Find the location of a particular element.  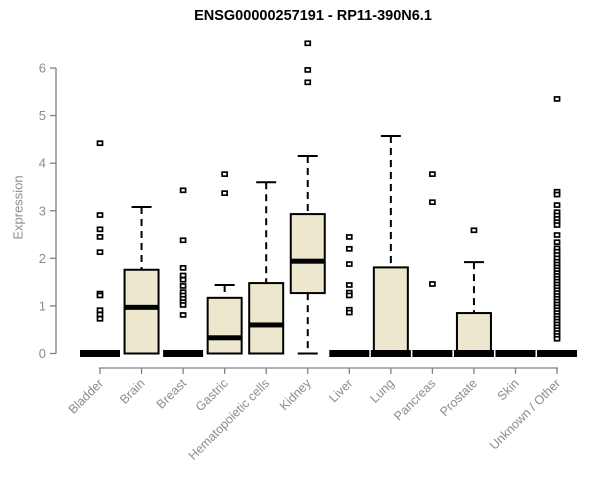

x-tick-label-hematopoietic-cells: Hematopoietic cells is located at coordinates (229, 419).